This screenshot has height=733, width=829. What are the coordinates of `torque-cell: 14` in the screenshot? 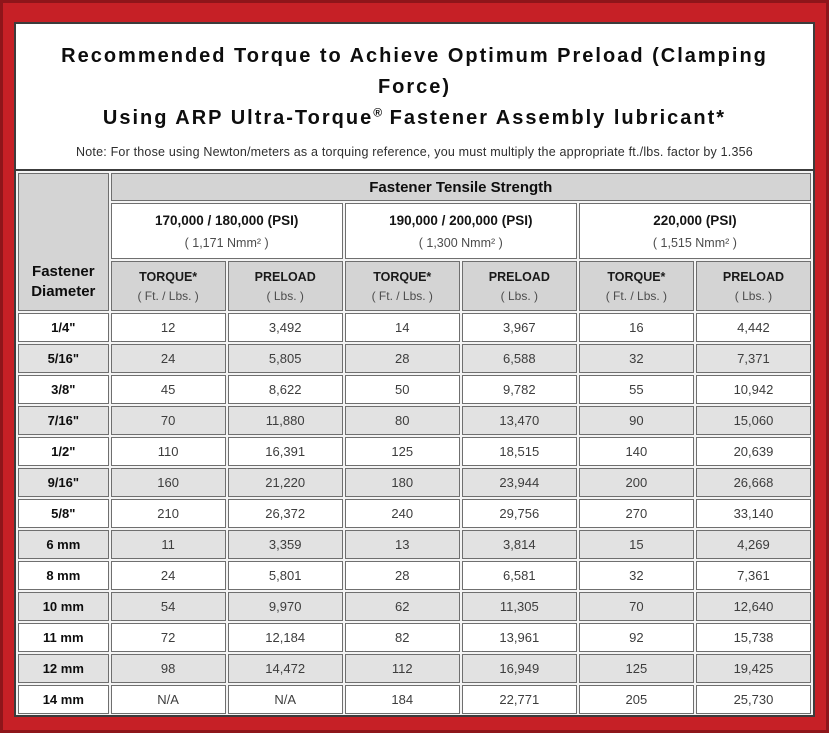 It's located at (402, 327).